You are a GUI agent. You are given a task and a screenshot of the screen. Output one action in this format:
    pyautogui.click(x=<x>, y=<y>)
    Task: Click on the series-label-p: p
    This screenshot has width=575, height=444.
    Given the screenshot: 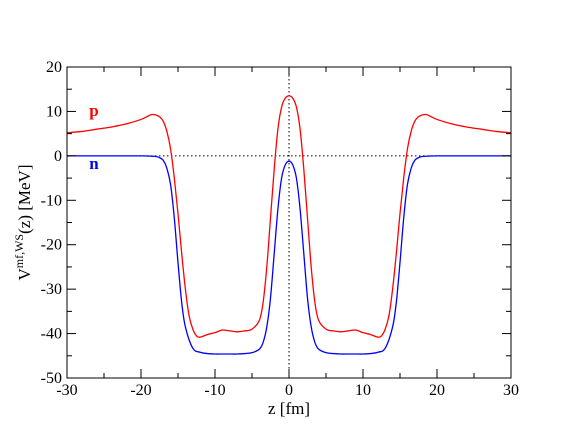 What is the action you would take?
    pyautogui.click(x=93, y=110)
    